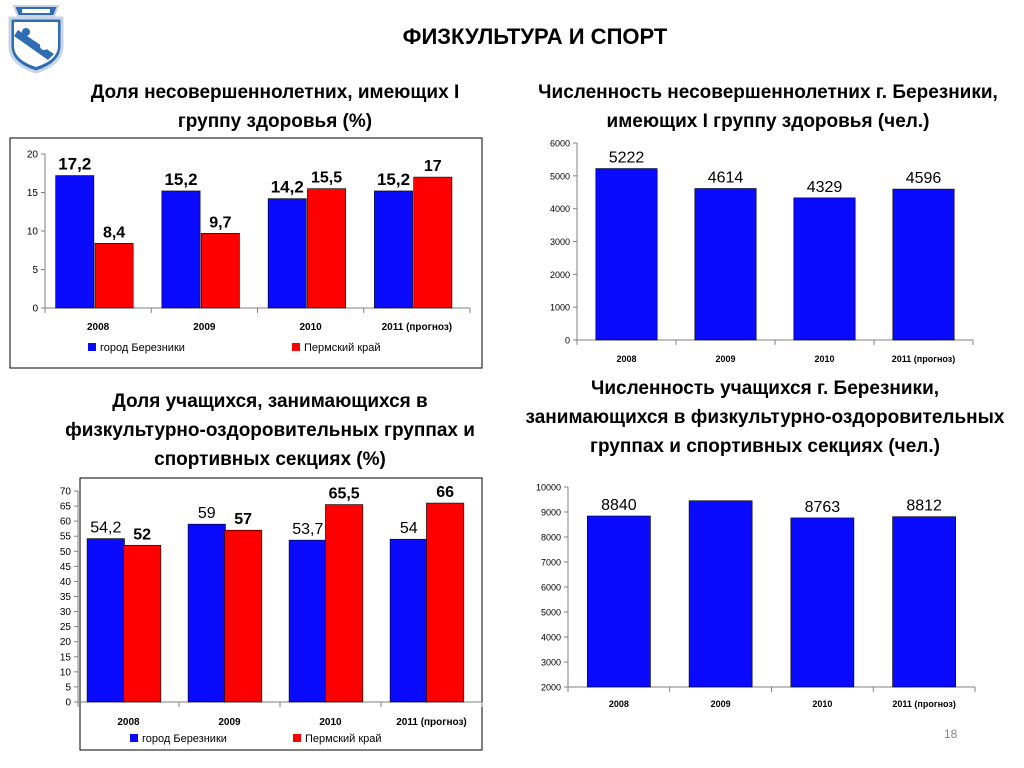 Image resolution: width=1024 pixels, height=768 pixels. Describe the element at coordinates (344, 494) in the screenshot. I see `data-label: 65,5` at that location.